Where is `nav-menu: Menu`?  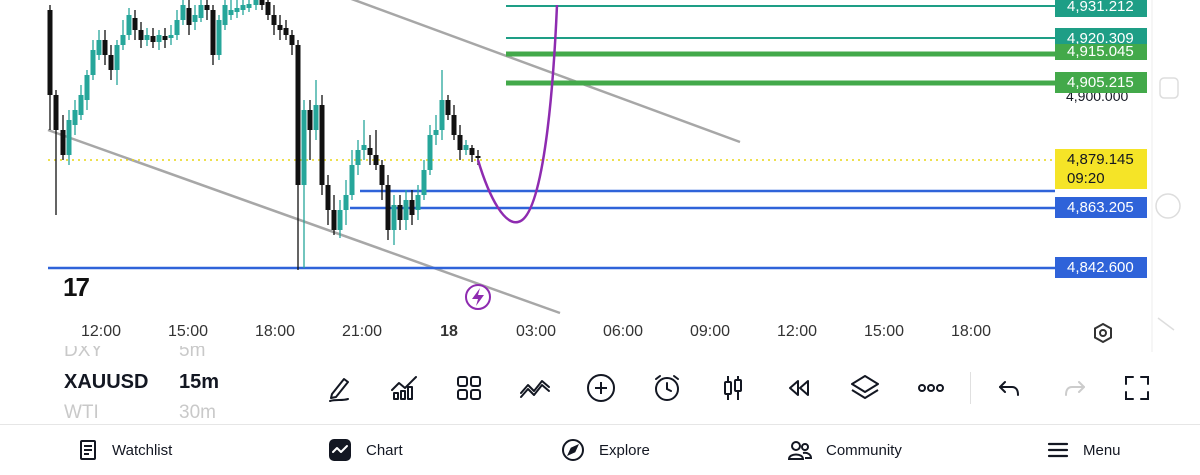
nav-menu: Menu is located at coordinates (1084, 450).